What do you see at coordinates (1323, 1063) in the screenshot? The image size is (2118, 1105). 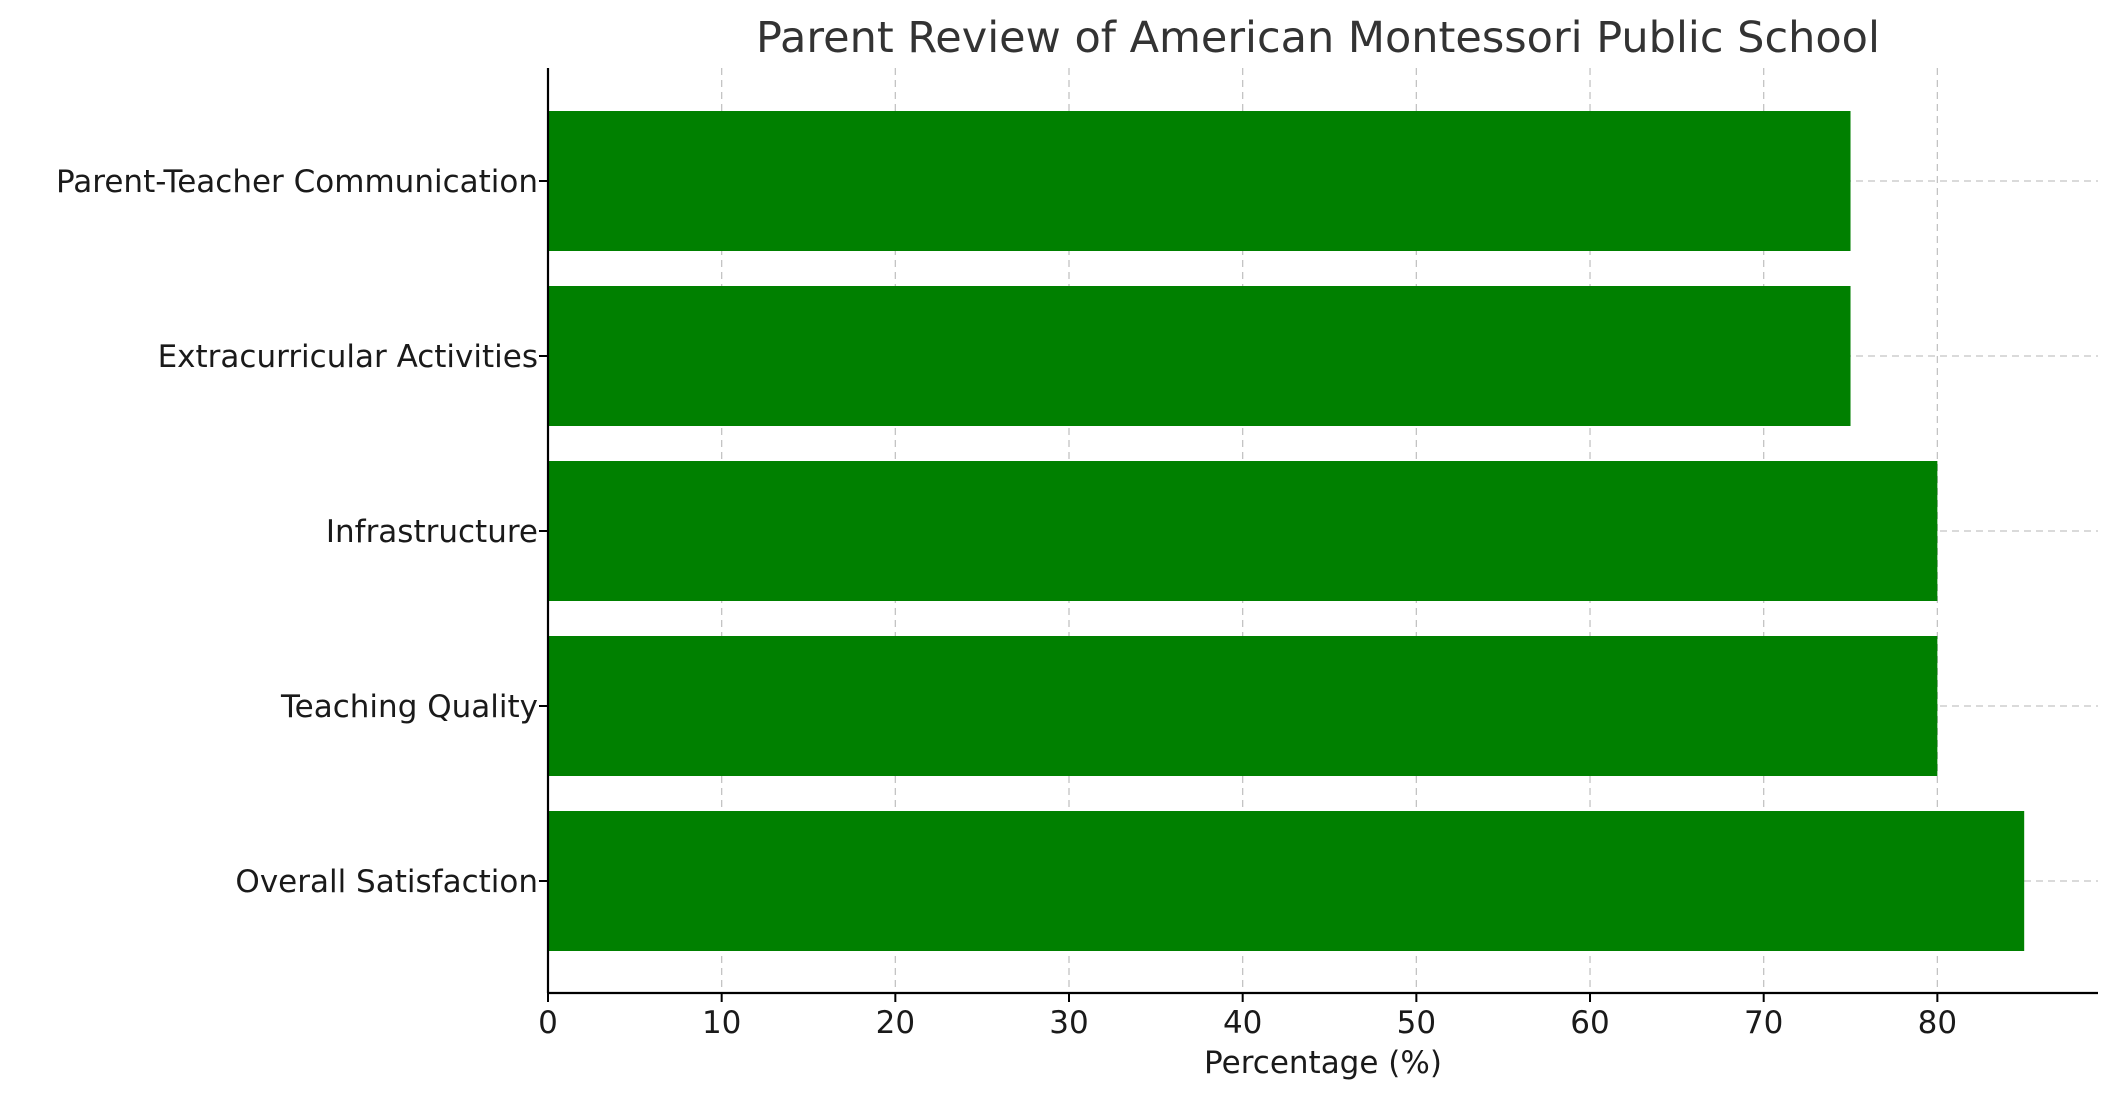 I see `x-axis-label: Percentage (%)` at bounding box center [1323, 1063].